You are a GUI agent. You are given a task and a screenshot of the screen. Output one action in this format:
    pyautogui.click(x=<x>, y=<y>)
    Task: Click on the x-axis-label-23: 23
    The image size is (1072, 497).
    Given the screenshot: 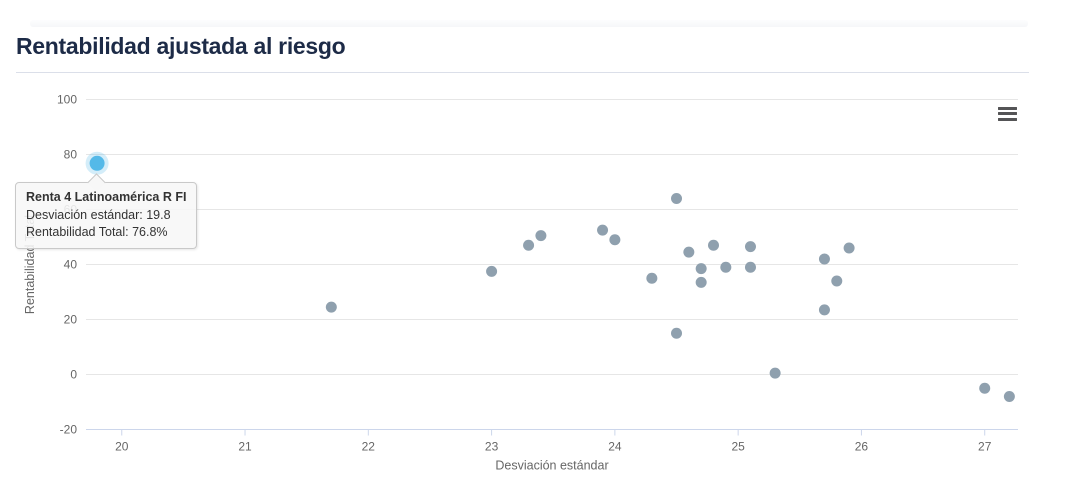 What is the action you would take?
    pyautogui.click(x=492, y=447)
    